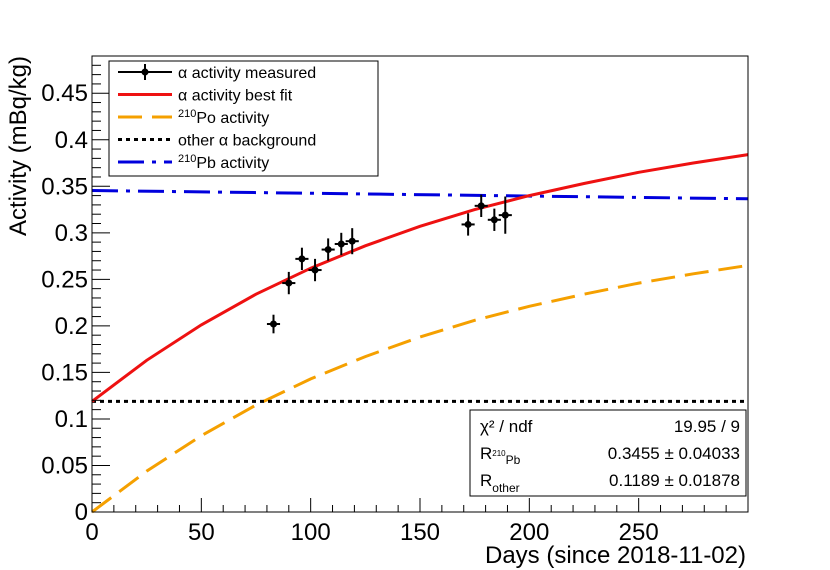  What do you see at coordinates (500, 455) in the screenshot?
I see `stats-row-pb-label: R210Pb` at bounding box center [500, 455].